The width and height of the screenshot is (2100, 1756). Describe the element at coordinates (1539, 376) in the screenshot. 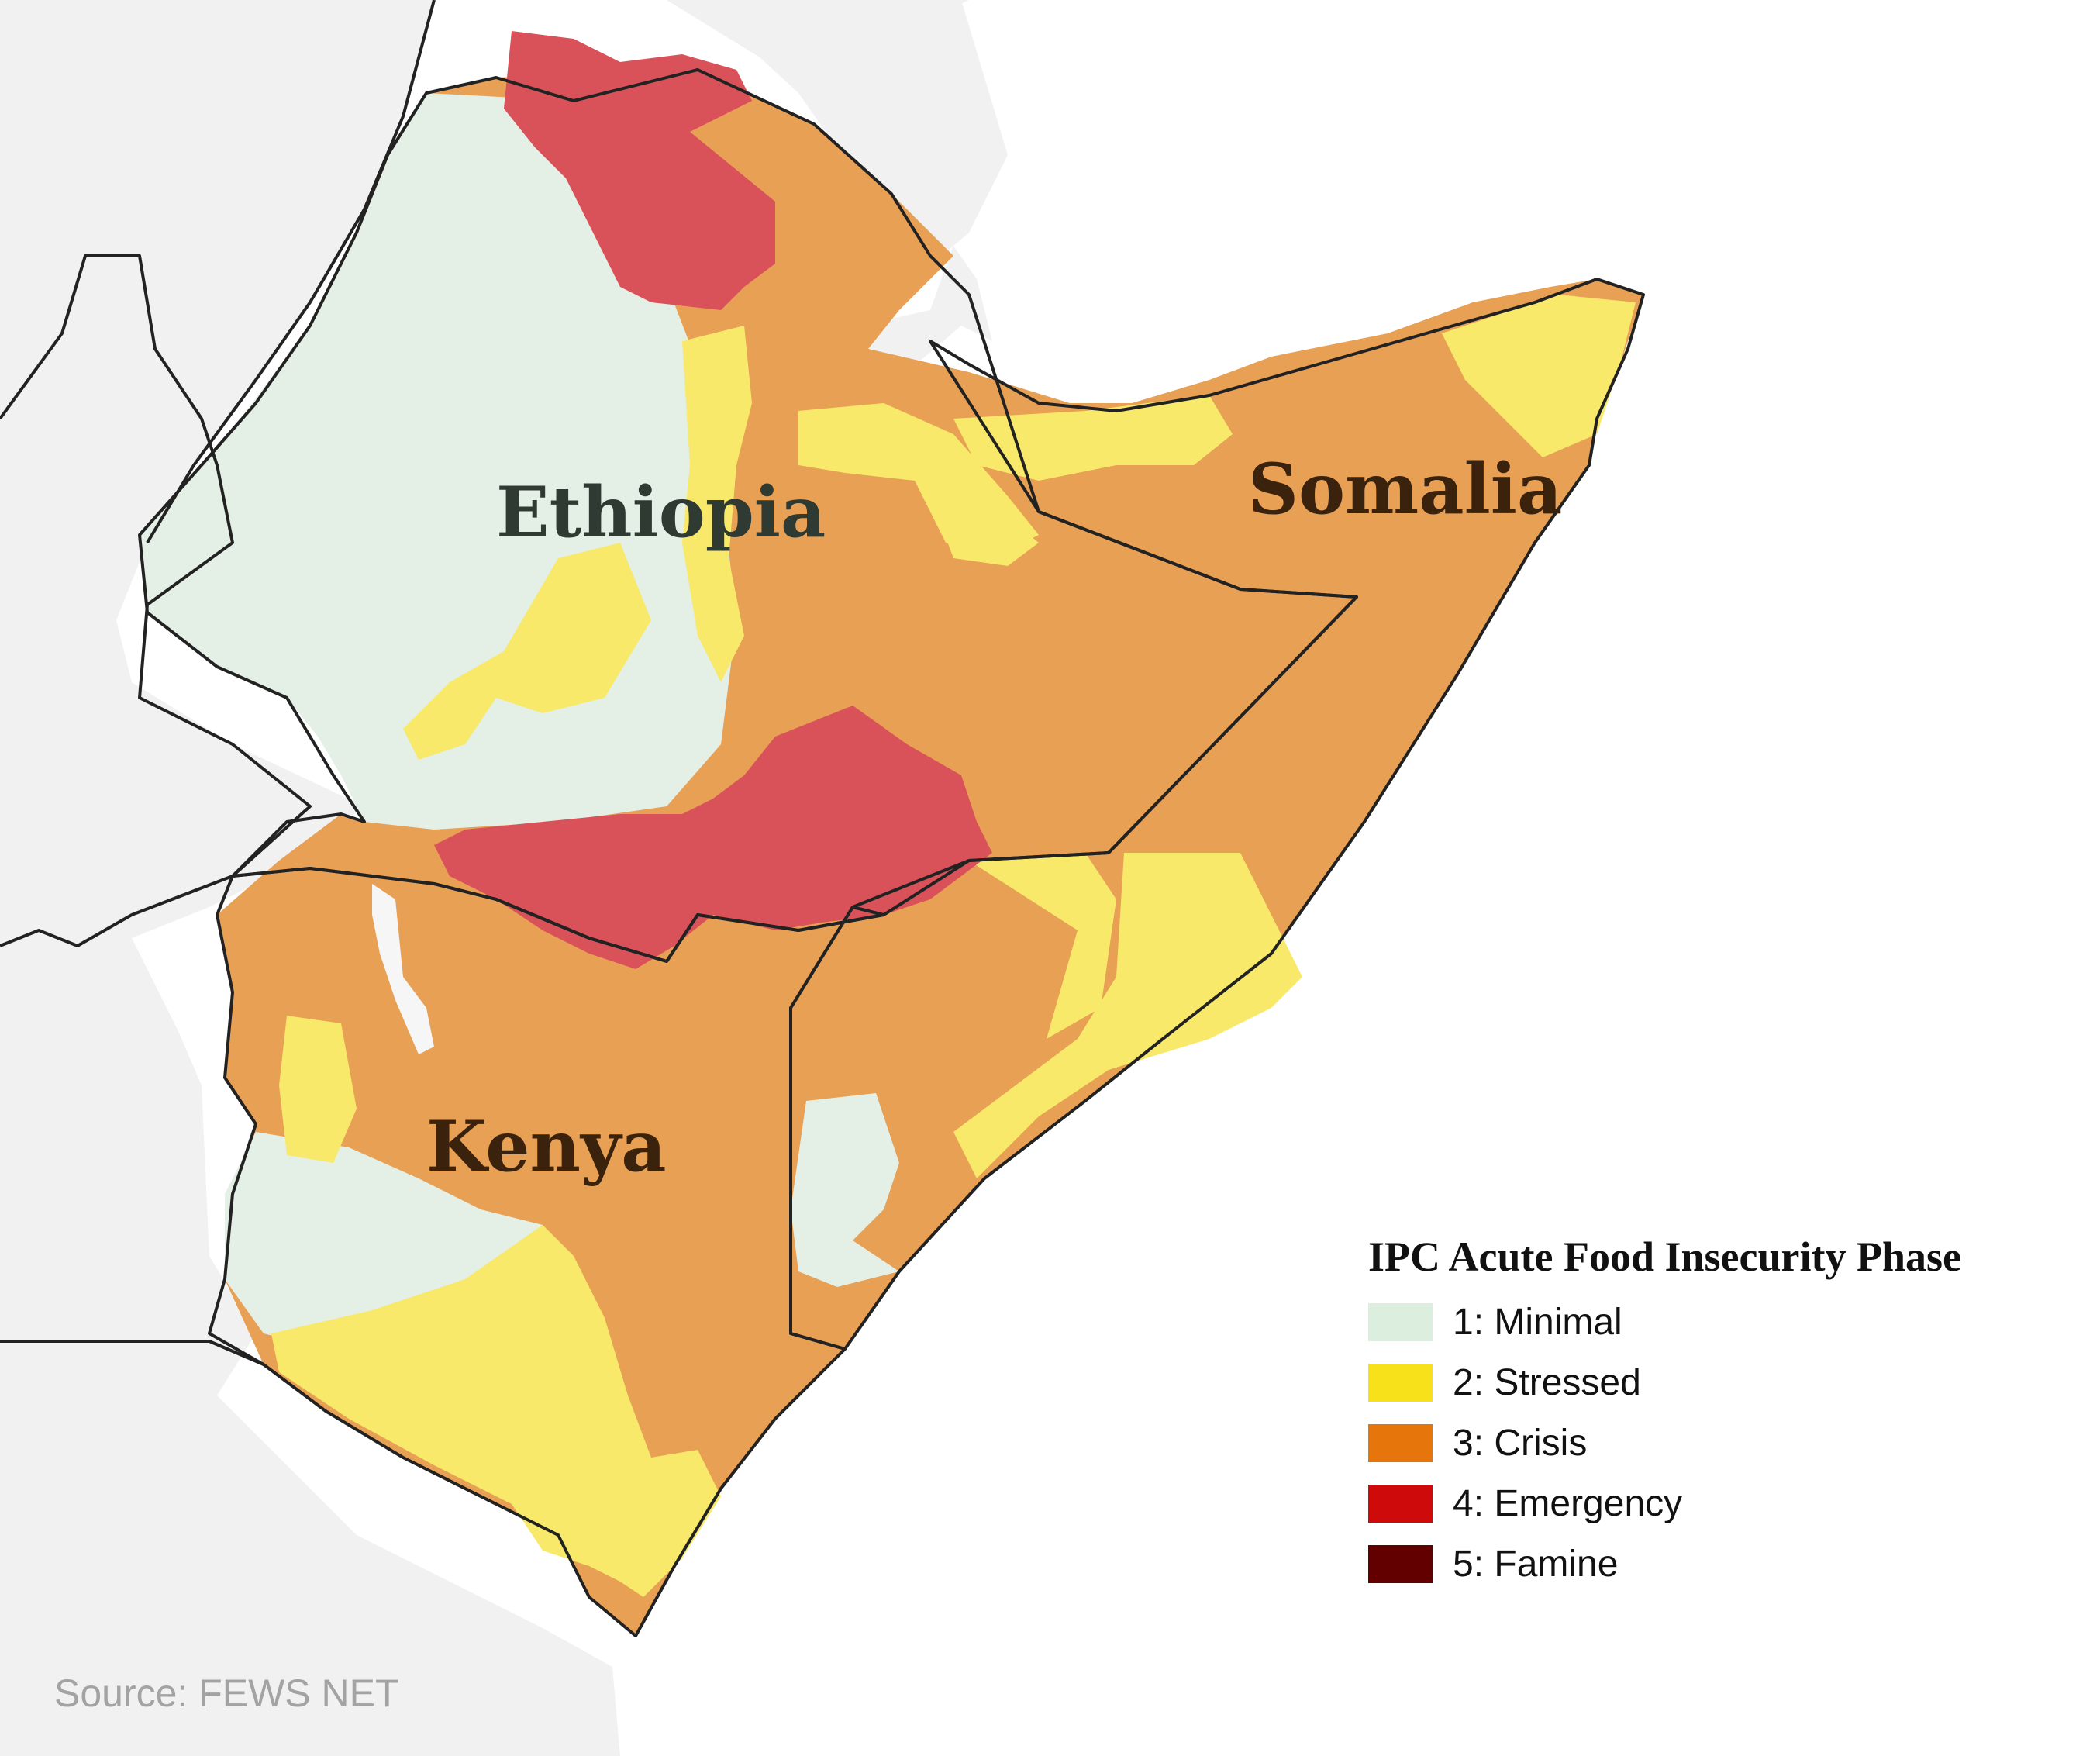

I see `somalia-stressed-northeast` at that location.